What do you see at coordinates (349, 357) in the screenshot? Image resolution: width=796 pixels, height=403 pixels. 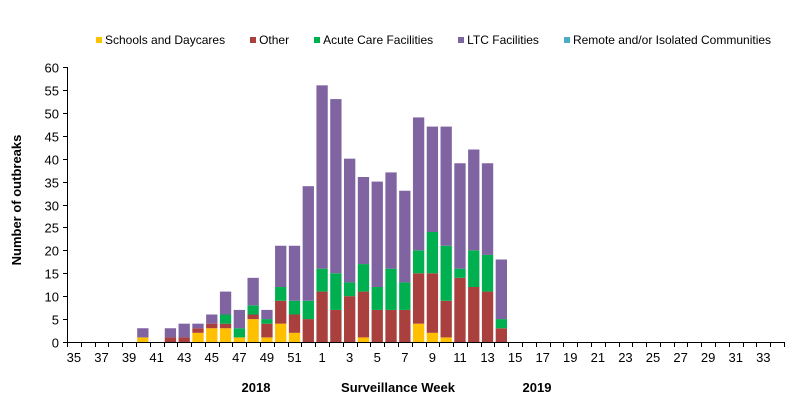 I see `x-tick-label: 3` at bounding box center [349, 357].